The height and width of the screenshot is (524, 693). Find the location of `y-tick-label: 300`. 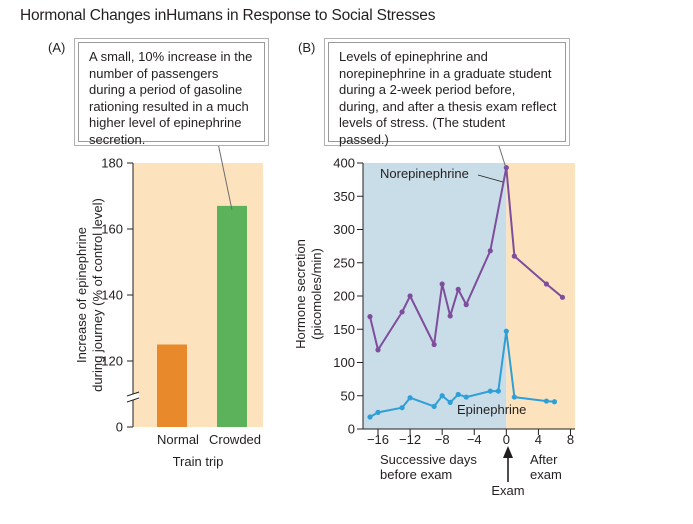

y-tick-label: 300 is located at coordinates (344, 229).